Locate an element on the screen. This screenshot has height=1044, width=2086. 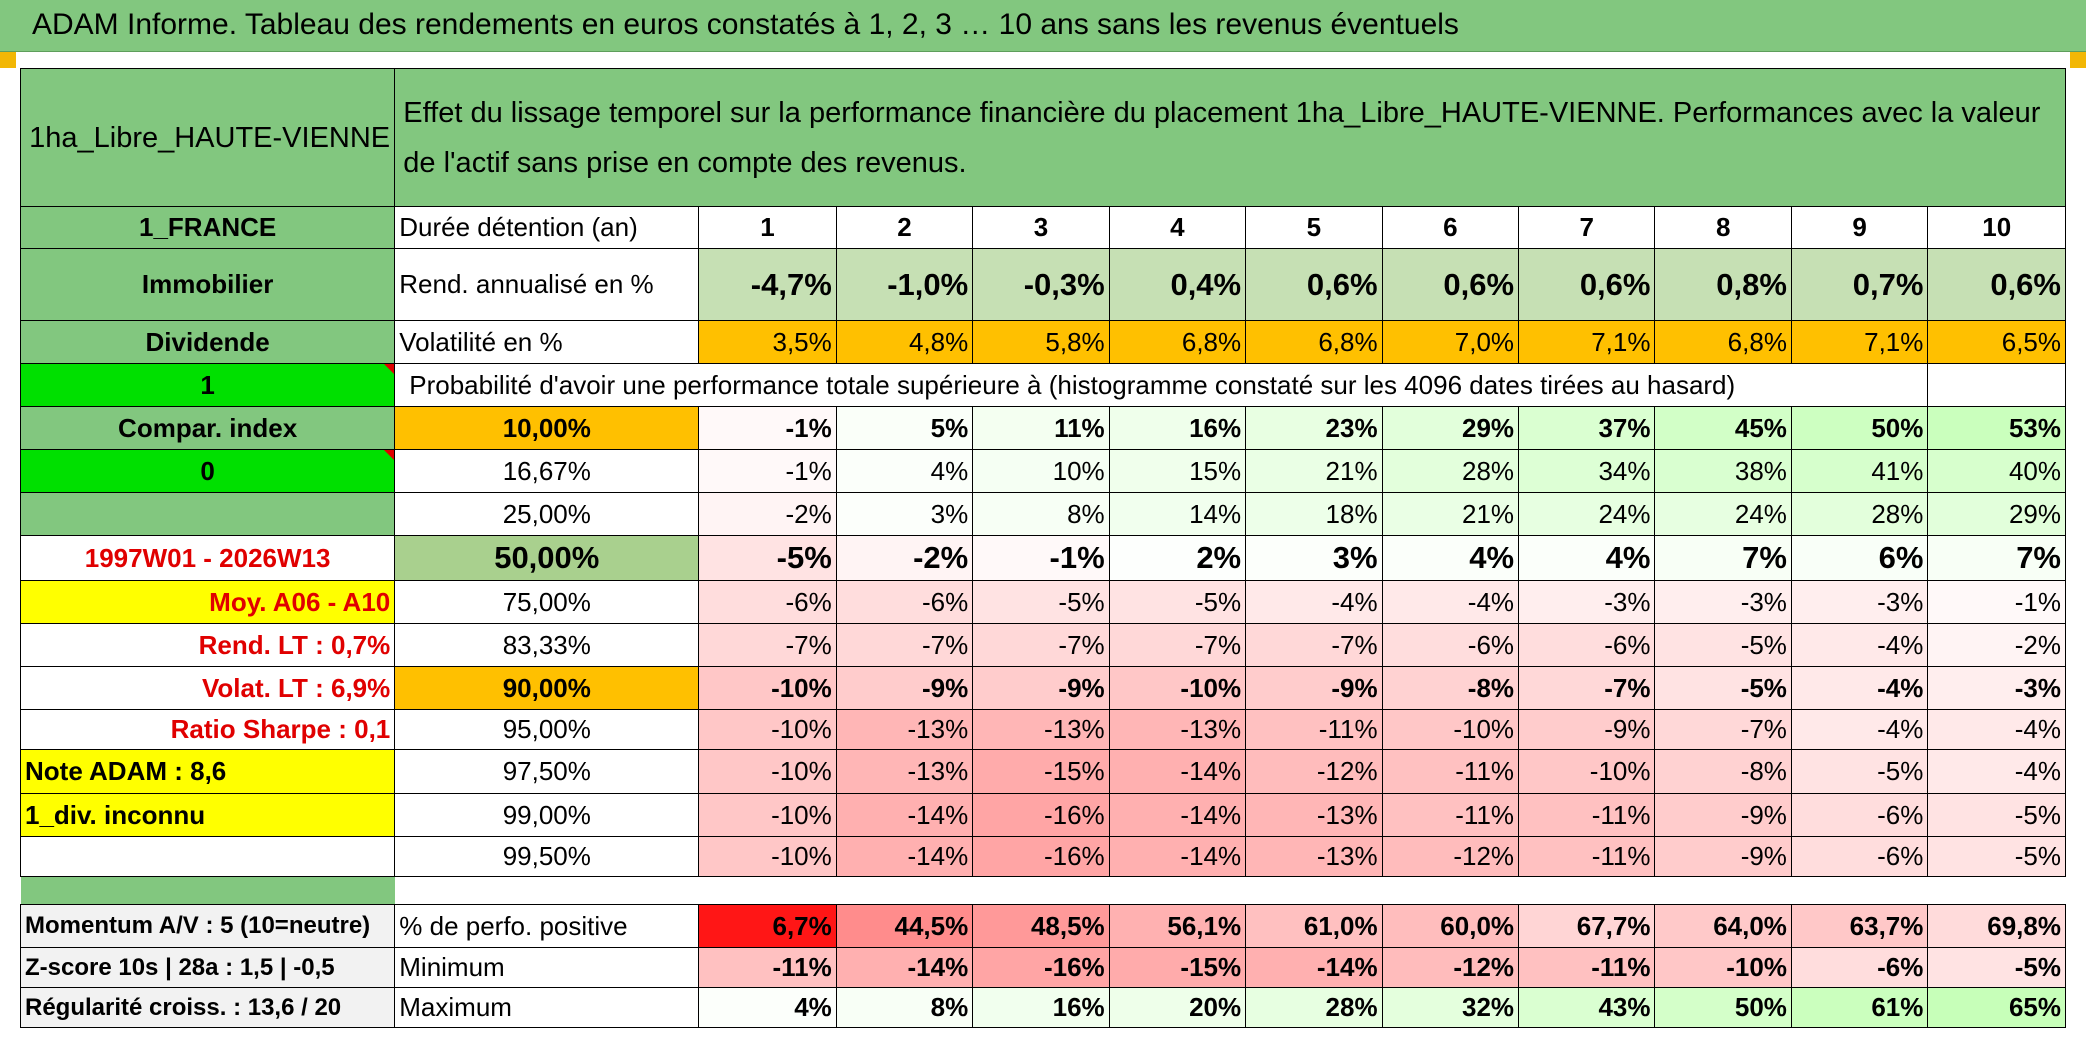
duree-label: Durée détention (an) is located at coordinates (547, 227).